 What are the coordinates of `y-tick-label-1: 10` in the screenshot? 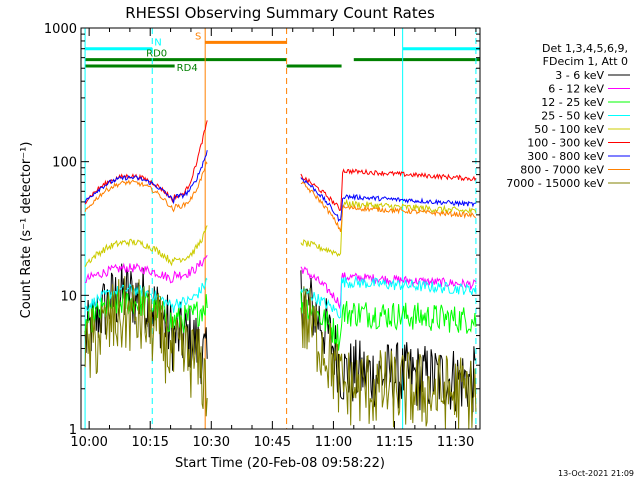 It's located at (68, 296).